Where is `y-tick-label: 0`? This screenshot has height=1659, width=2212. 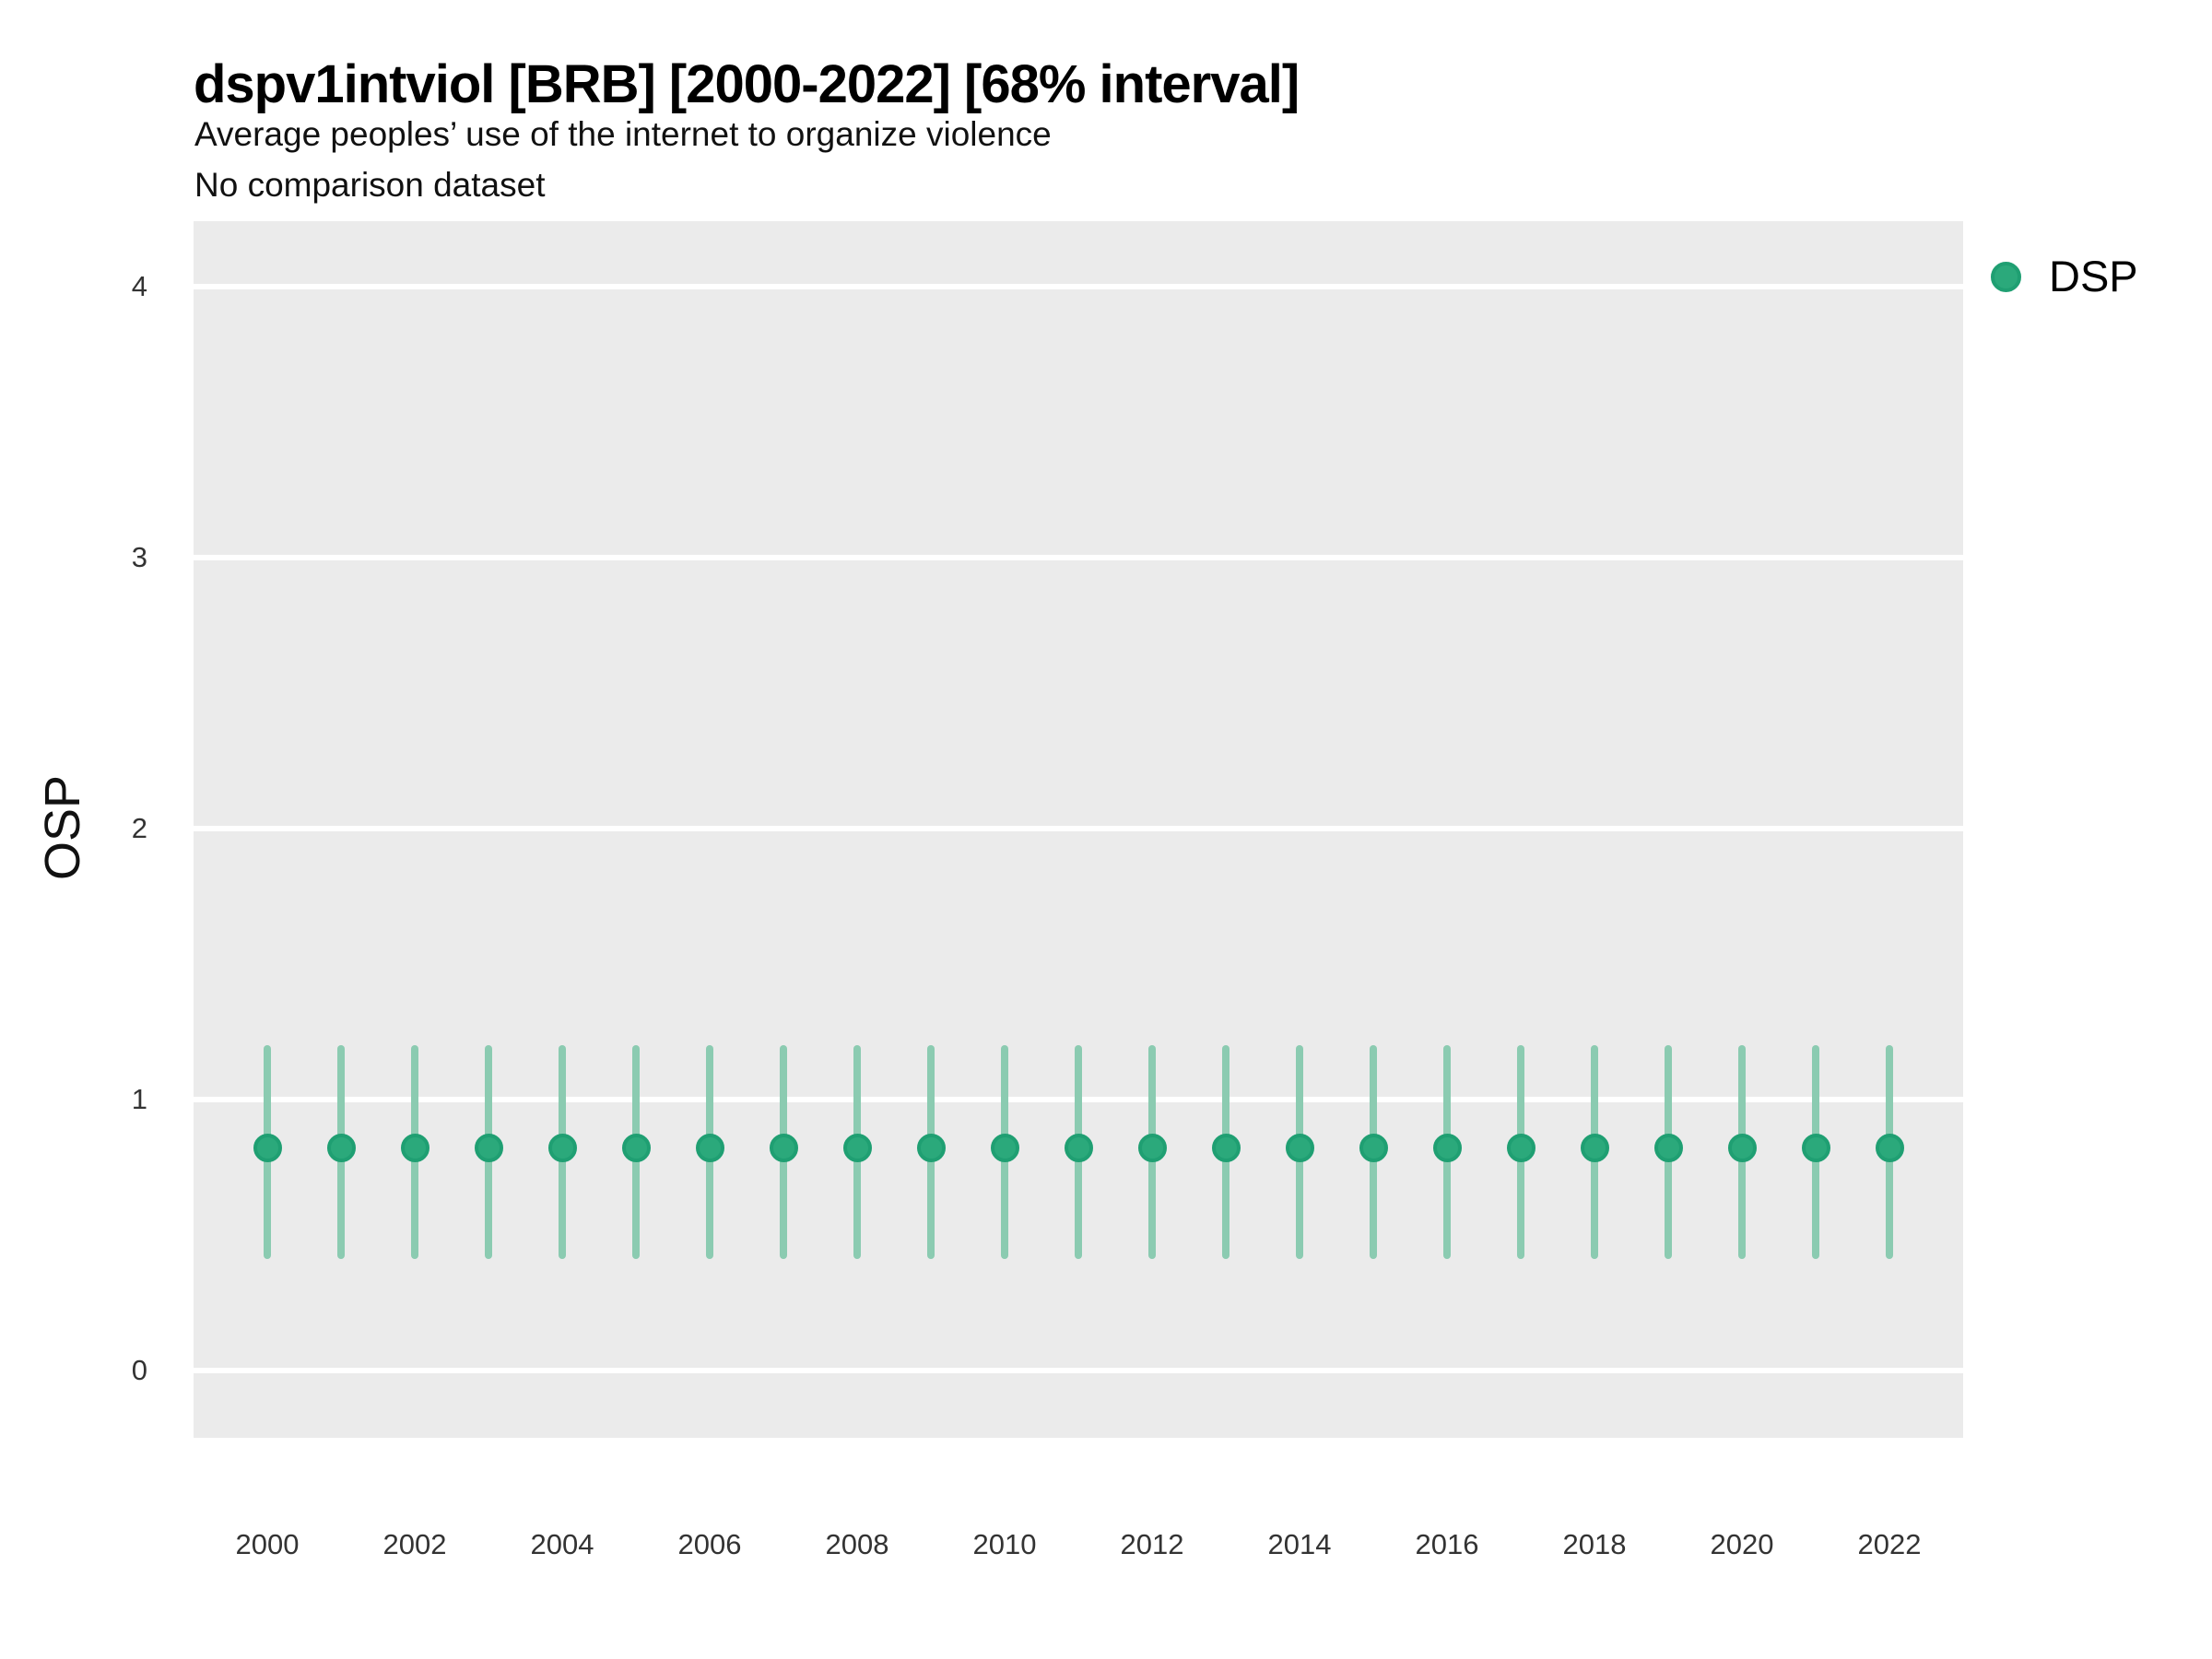
y-tick-label: 0 is located at coordinates (139, 1370).